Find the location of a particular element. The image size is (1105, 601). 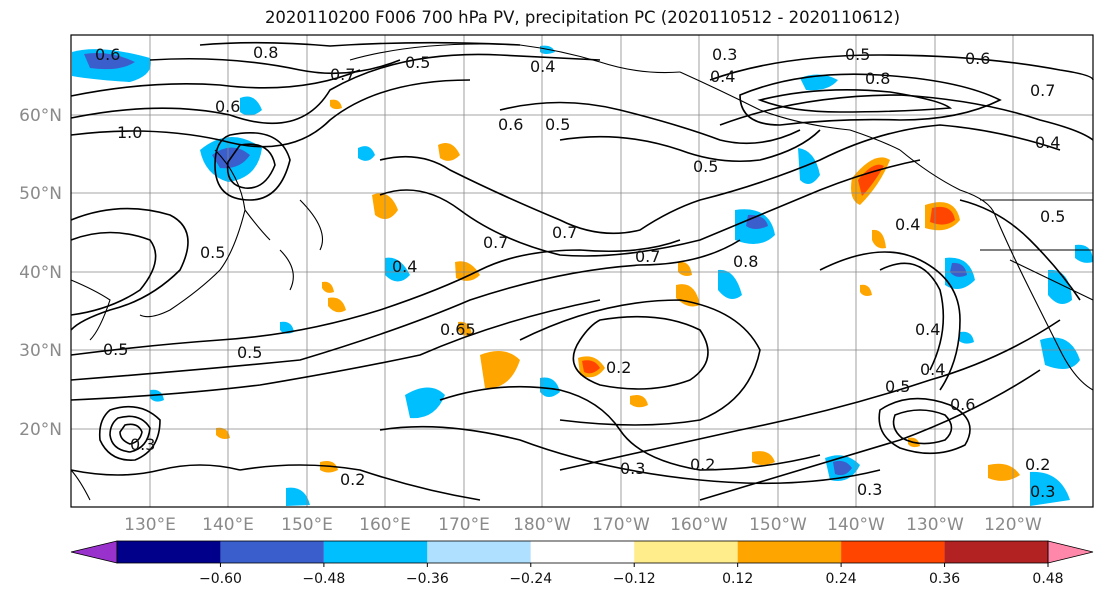

lat-label: 40°N is located at coordinates (40, 273).